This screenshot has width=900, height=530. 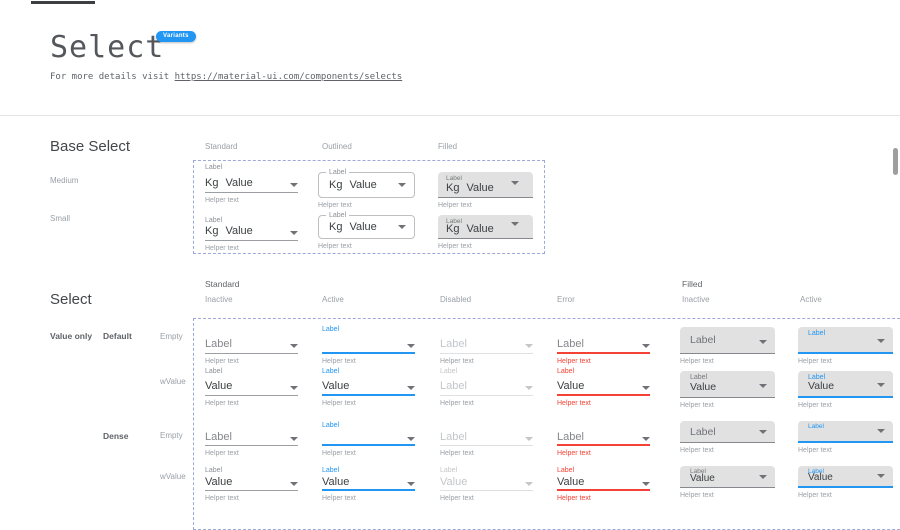 I want to click on state-header-error: Error, so click(x=566, y=299).